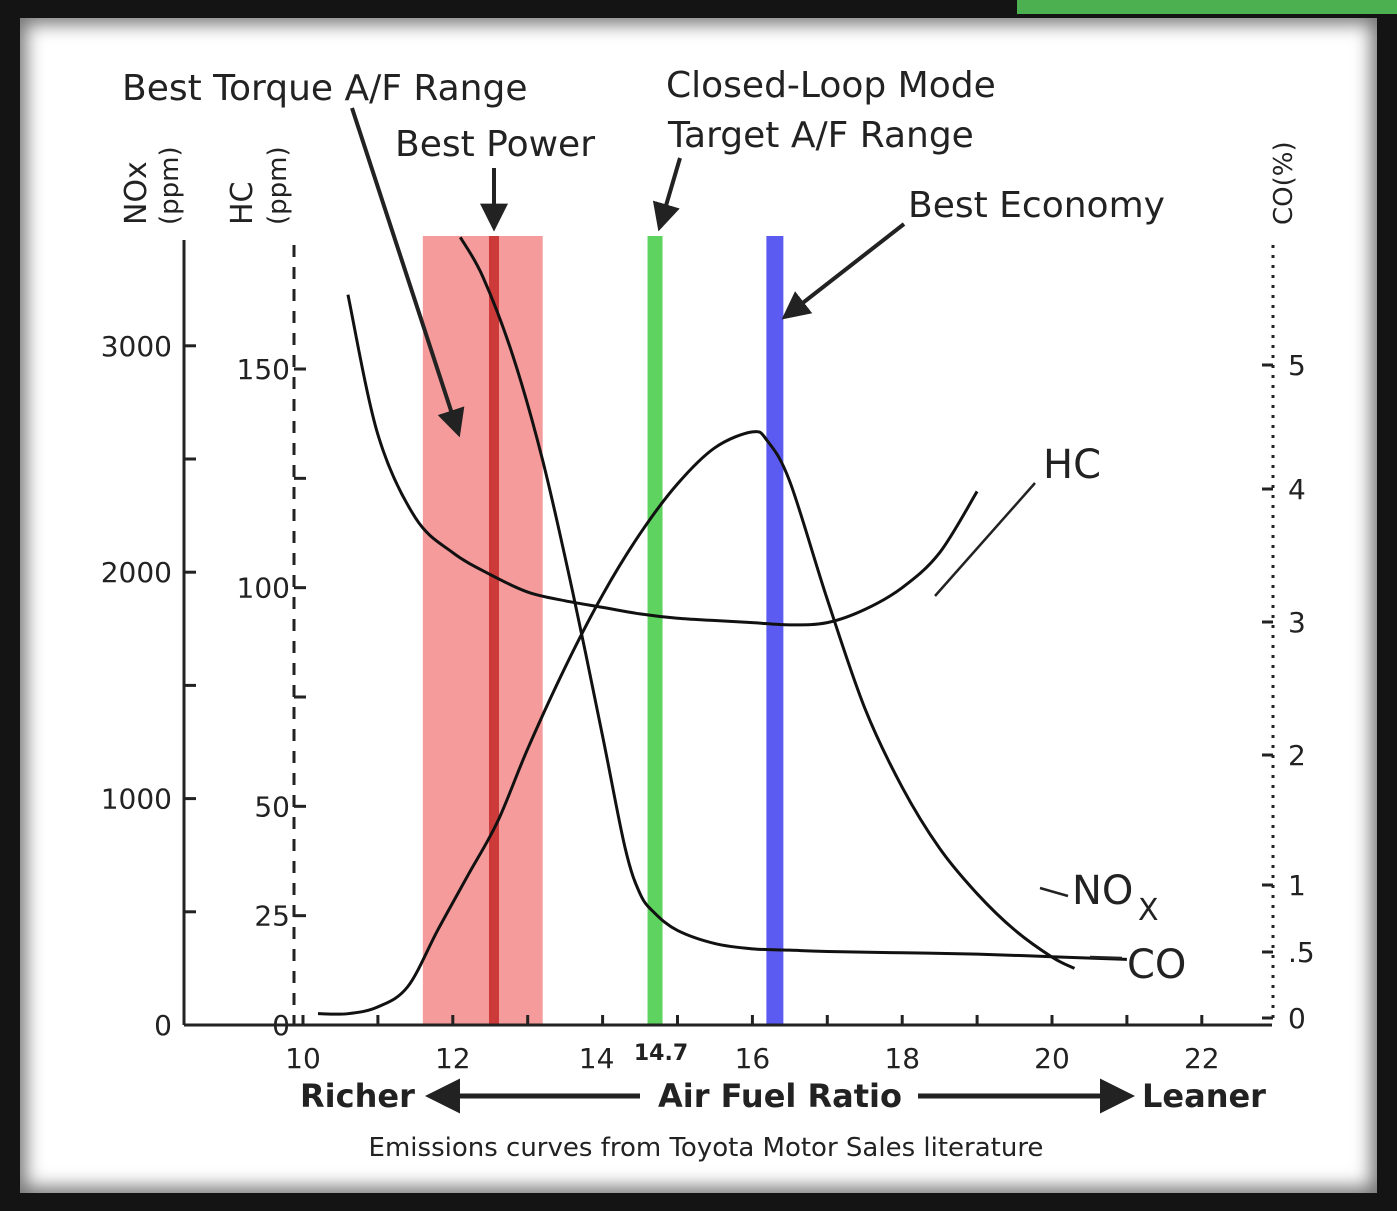 The height and width of the screenshot is (1211, 1397). I want to click on nox-tick-label: 3000, so click(136, 346).